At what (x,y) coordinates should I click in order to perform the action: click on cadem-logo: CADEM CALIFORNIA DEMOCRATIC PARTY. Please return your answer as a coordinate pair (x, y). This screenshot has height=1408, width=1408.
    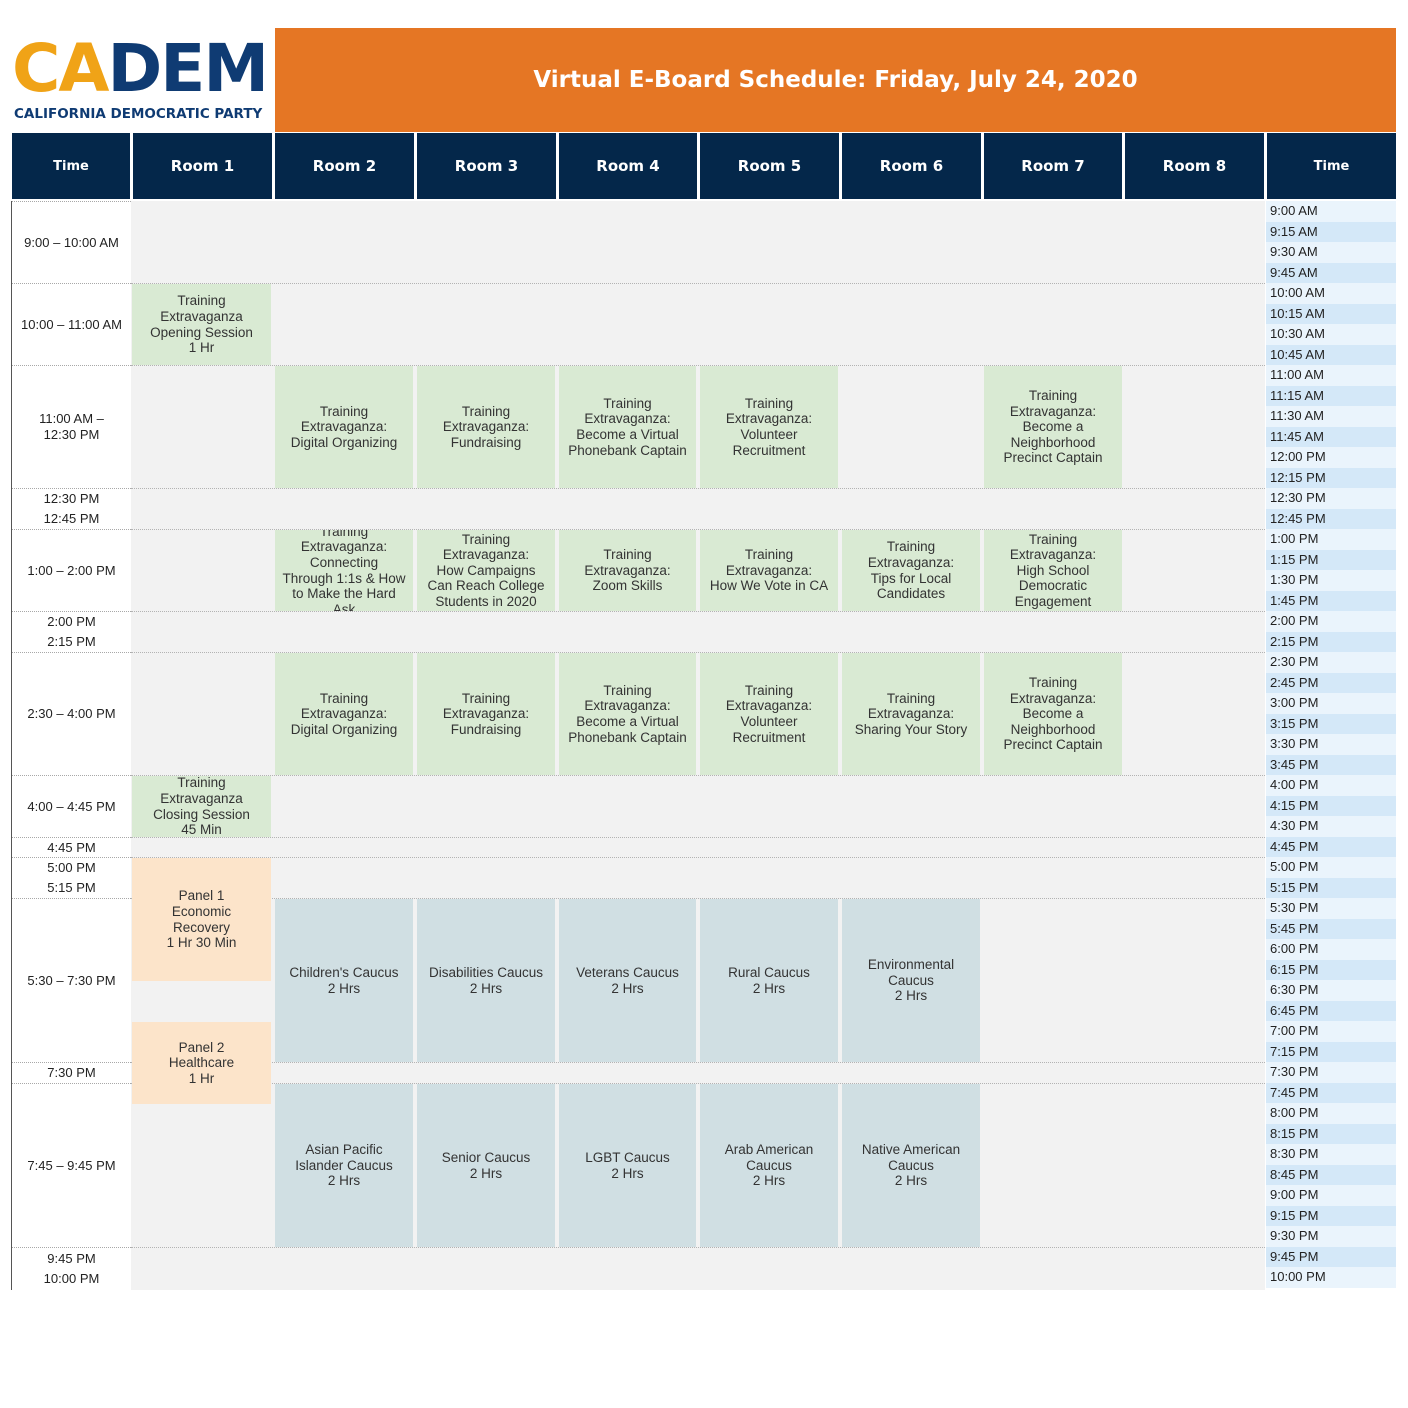
    Looking at the image, I should click on (143, 83).